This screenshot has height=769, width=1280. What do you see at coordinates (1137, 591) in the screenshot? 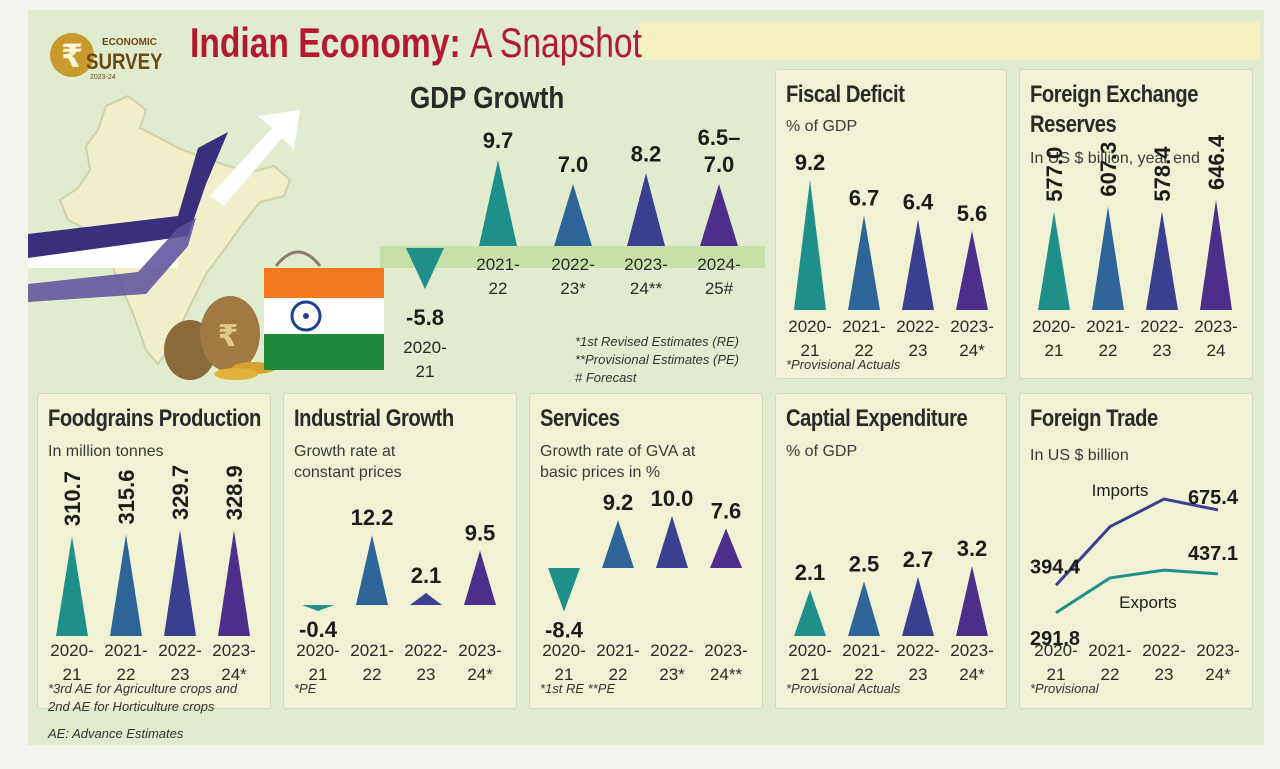
I see `series-line-exports` at bounding box center [1137, 591].